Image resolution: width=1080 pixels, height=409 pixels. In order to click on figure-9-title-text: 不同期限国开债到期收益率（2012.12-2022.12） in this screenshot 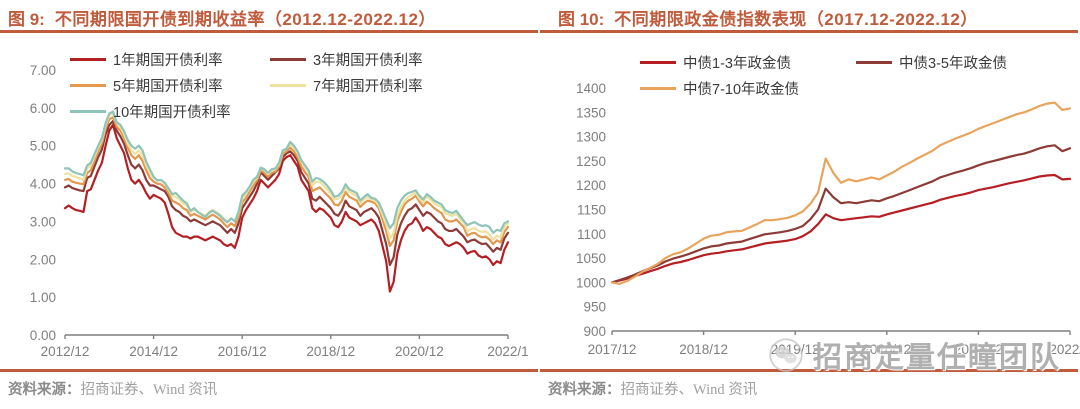, I will do `click(245, 19)`.